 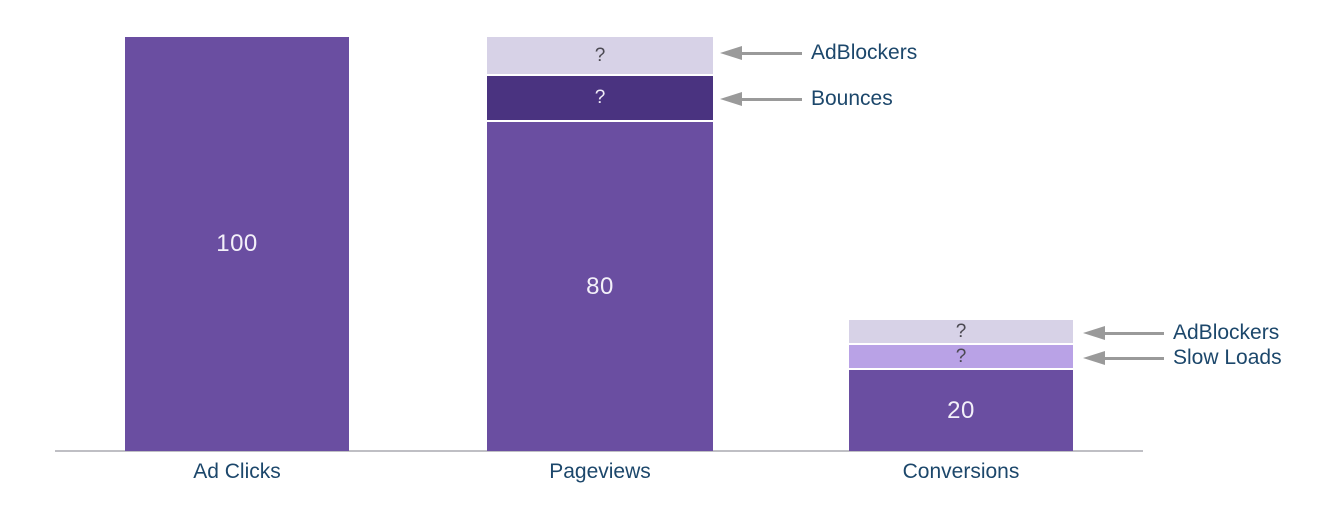 What do you see at coordinates (237, 471) in the screenshot?
I see `x-axis-label-ad-clicks: Ad Clicks` at bounding box center [237, 471].